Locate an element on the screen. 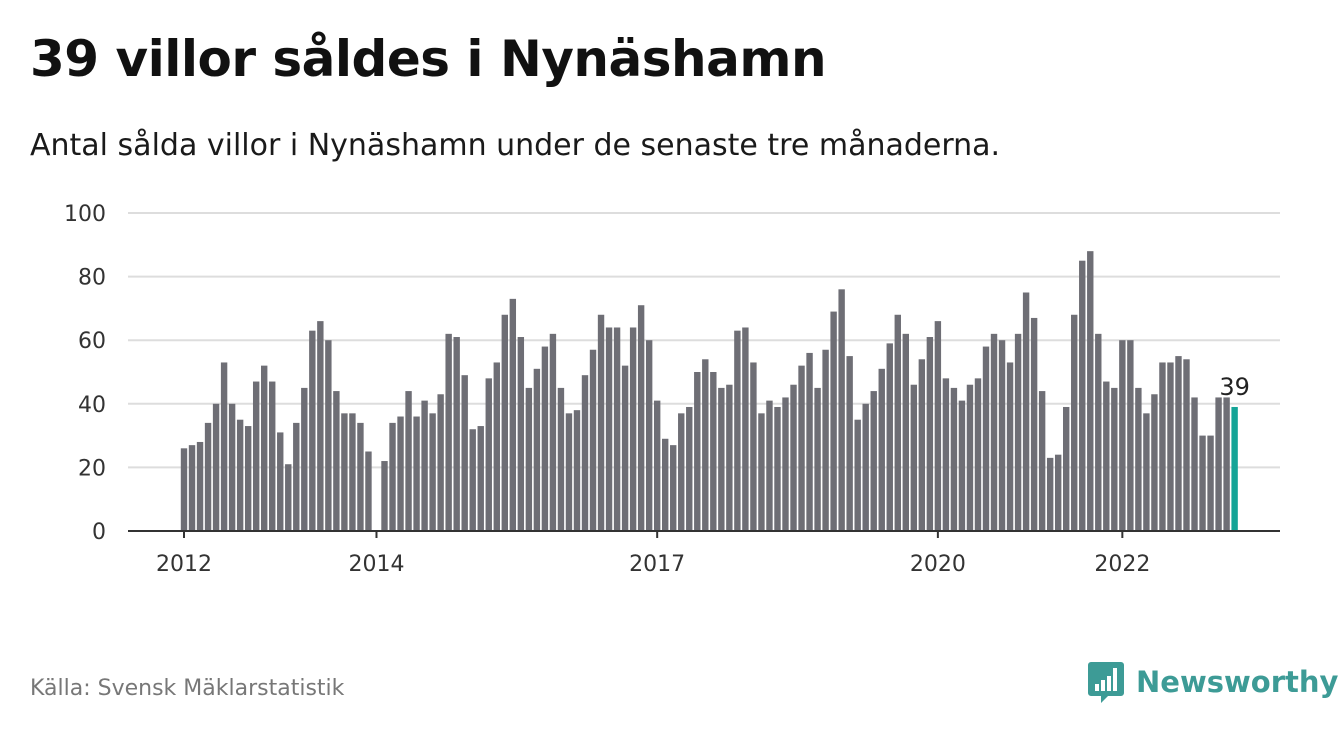  x-axis-labels: 2012 2014 2017 2020 2022 is located at coordinates (653, 554).